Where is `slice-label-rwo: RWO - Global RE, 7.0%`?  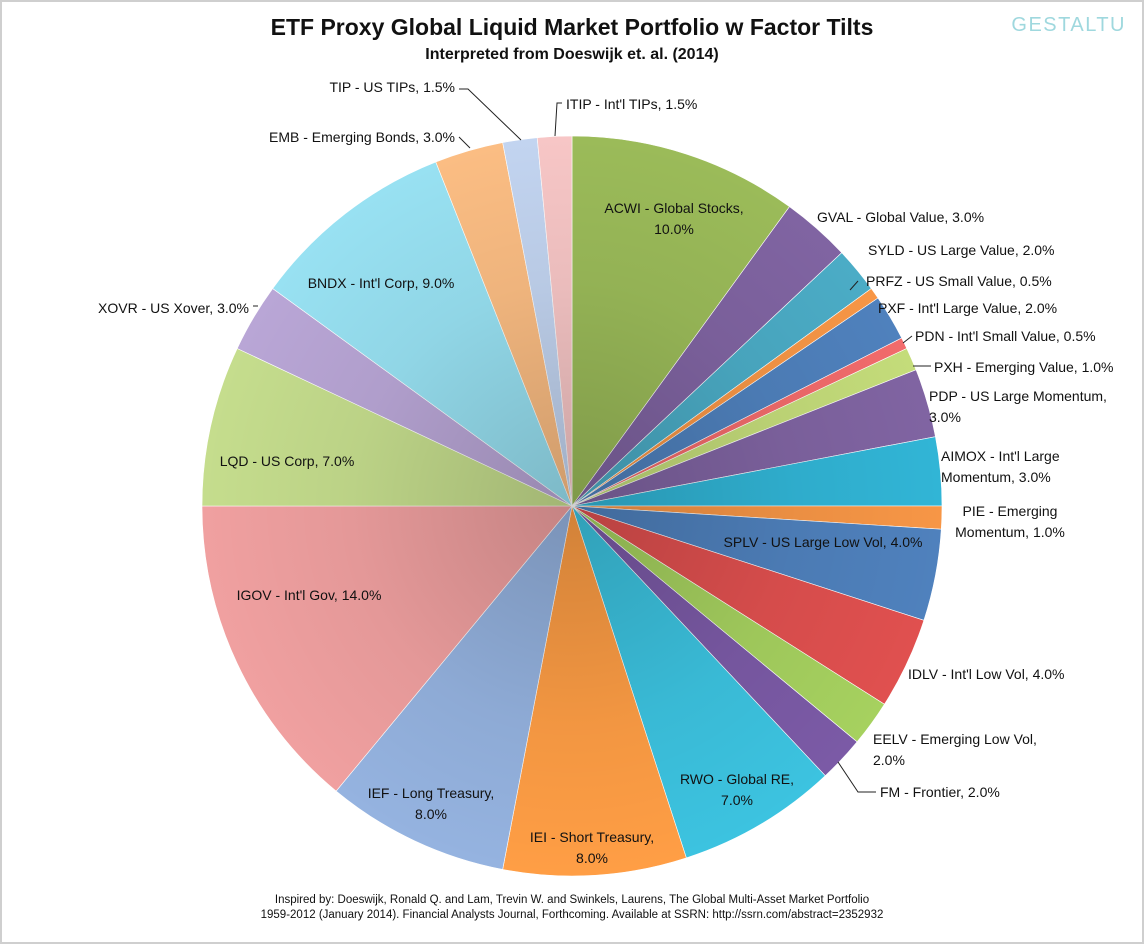 slice-label-rwo: RWO - Global RE, 7.0% is located at coordinates (737, 789).